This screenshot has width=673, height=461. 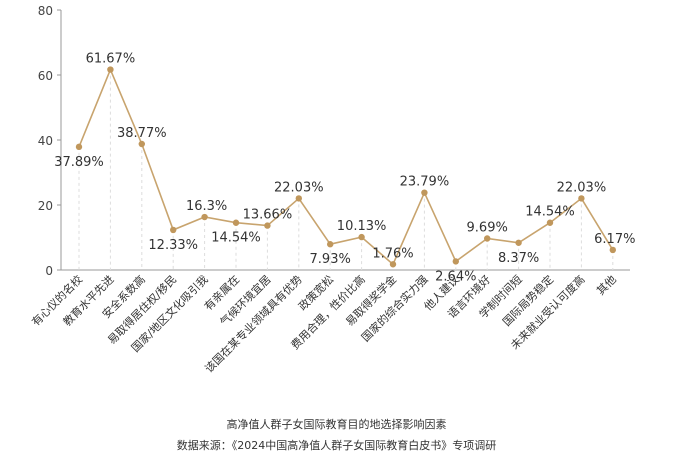 I want to click on data-label: 9.69%, so click(x=487, y=228).